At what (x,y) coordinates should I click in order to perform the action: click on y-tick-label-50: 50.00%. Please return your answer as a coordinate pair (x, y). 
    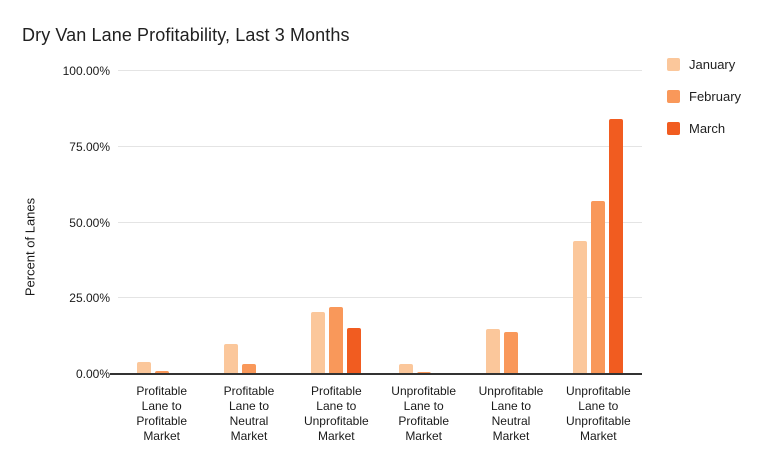
    Looking at the image, I should click on (89, 222).